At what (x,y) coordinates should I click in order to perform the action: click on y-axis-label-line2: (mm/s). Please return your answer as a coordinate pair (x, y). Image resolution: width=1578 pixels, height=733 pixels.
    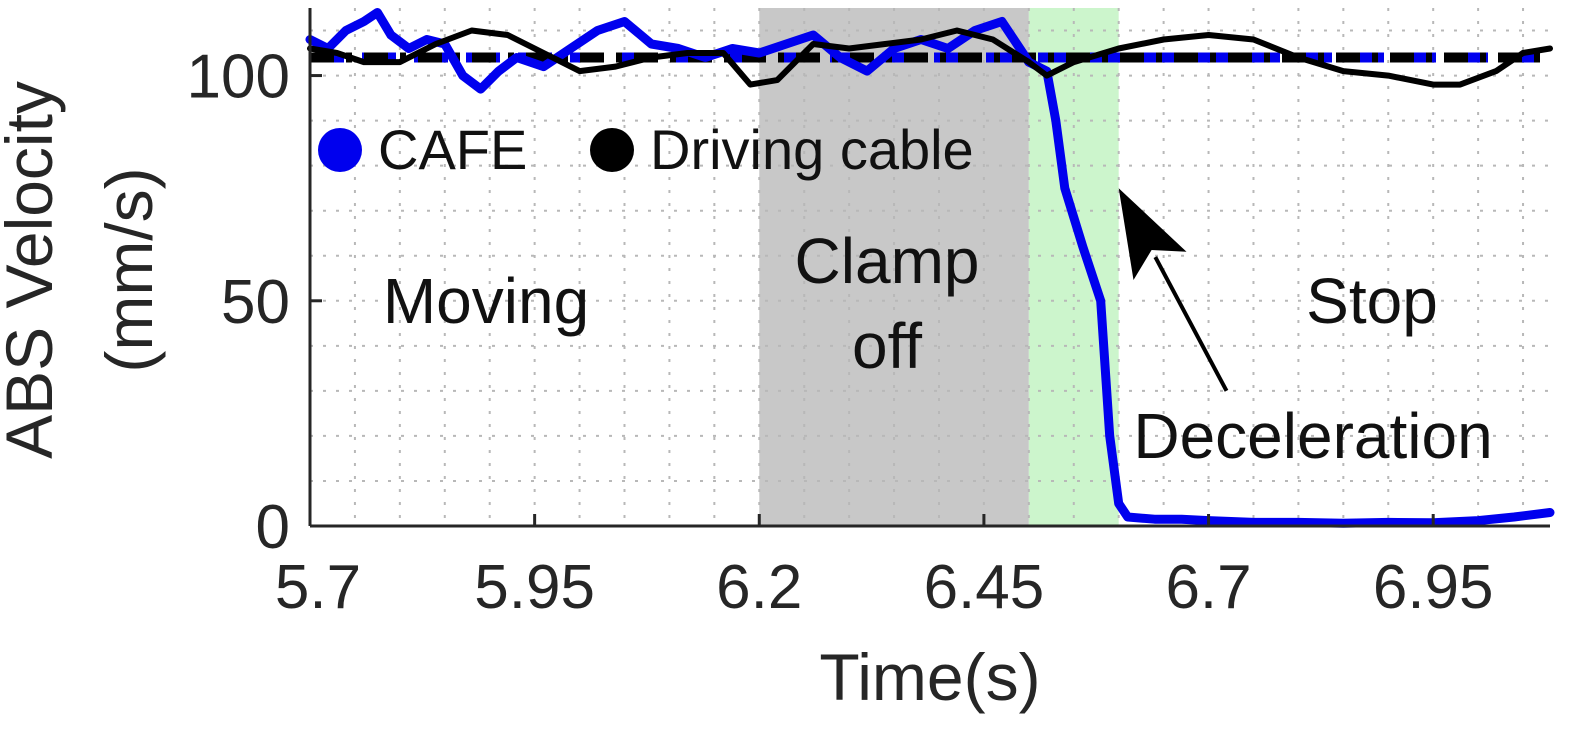
    Looking at the image, I should click on (129, 269).